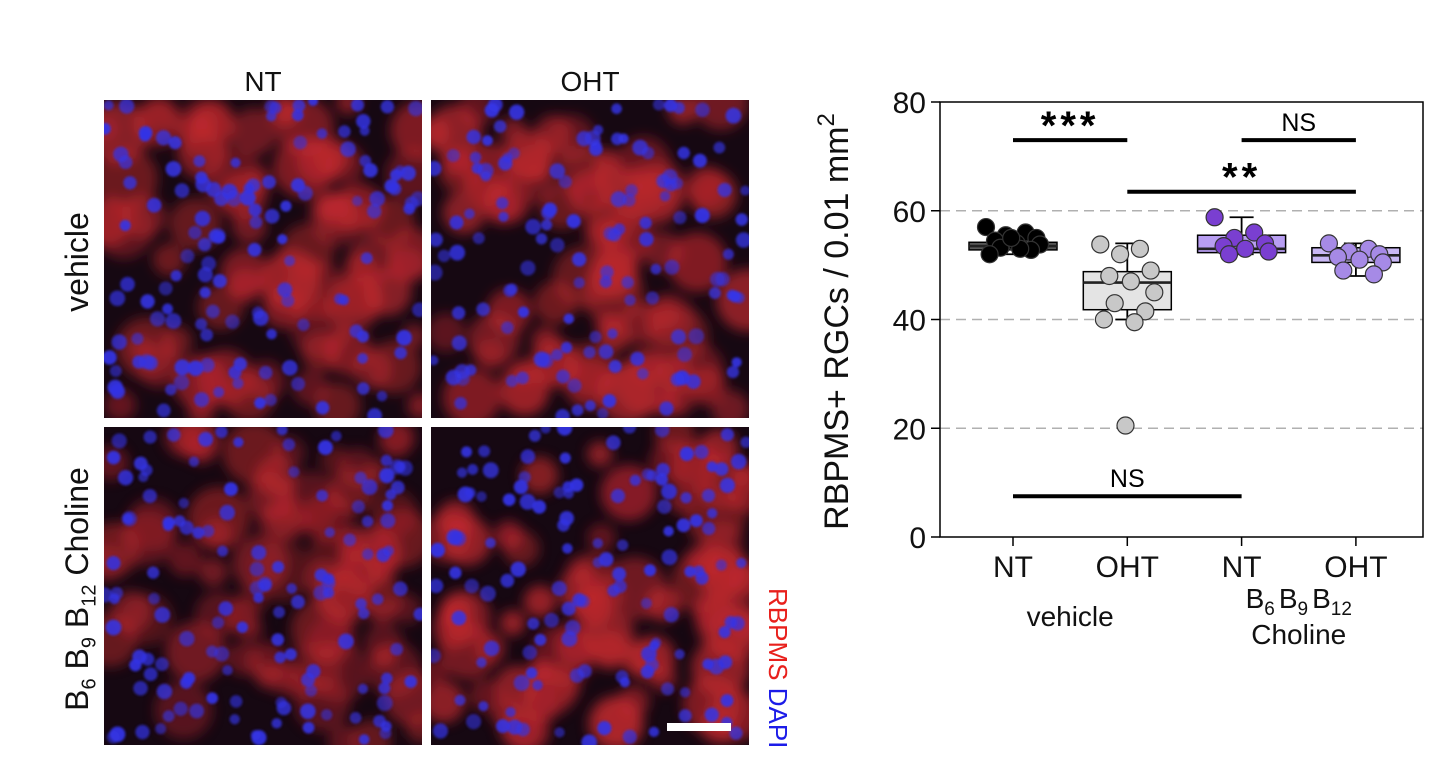  I want to click on row-label-part: Choline, so click(77, 521).